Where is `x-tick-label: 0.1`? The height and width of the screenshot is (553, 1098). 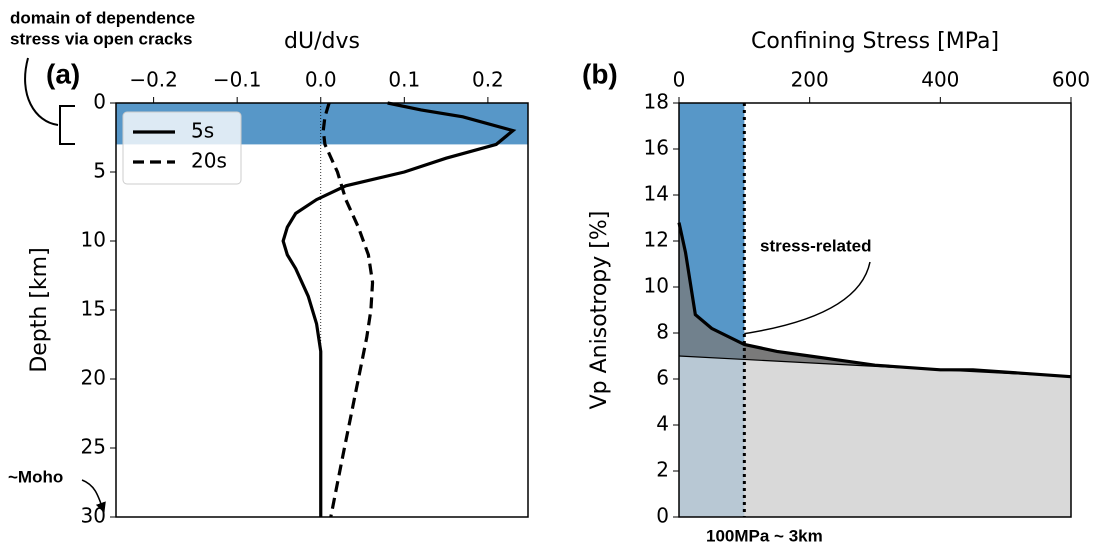
x-tick-label: 0.1 is located at coordinates (404, 80).